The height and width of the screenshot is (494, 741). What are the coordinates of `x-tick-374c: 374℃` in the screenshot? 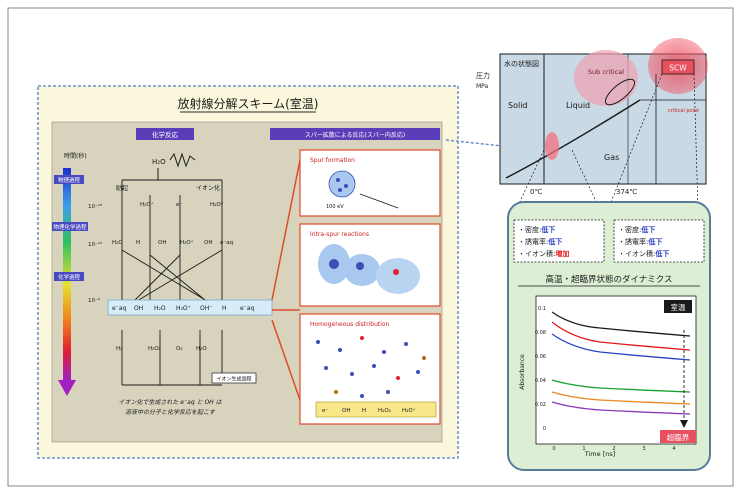 It's located at (626, 192).